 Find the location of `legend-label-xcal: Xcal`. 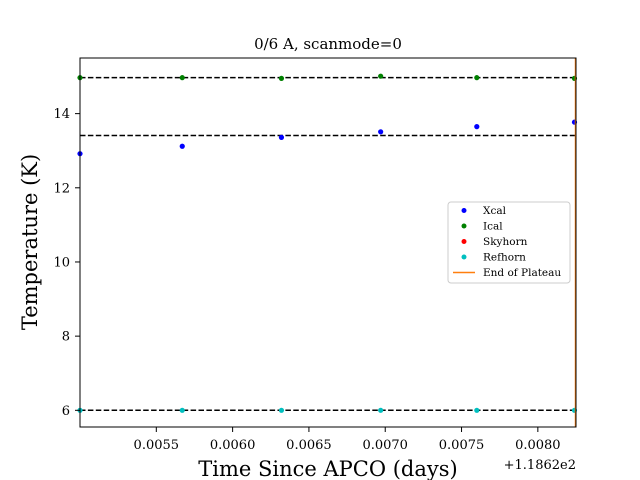

legend-label-xcal: Xcal is located at coordinates (495, 211).